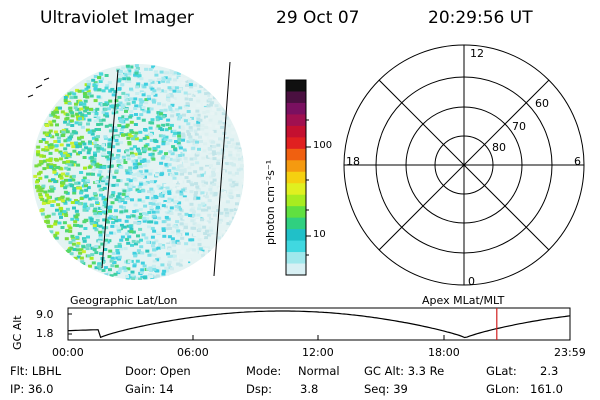 The image size is (600, 400). What do you see at coordinates (318, 352) in the screenshot?
I see `timeline-xtick-1200: 12:00` at bounding box center [318, 352].